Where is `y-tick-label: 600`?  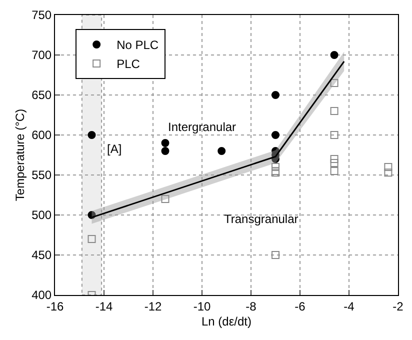
y-tick-label: 600 is located at coordinates (42, 135).